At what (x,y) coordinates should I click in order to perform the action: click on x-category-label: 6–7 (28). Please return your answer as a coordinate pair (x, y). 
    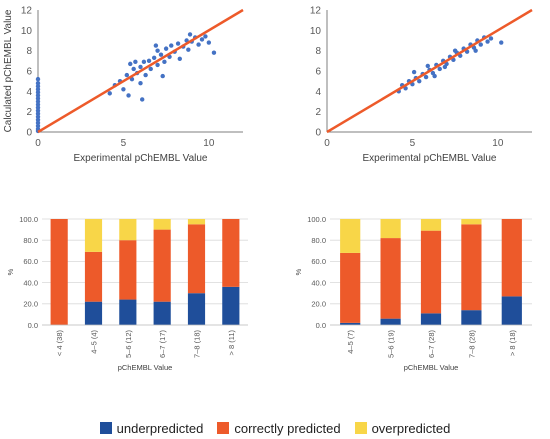
    Looking at the image, I should click on (431, 344).